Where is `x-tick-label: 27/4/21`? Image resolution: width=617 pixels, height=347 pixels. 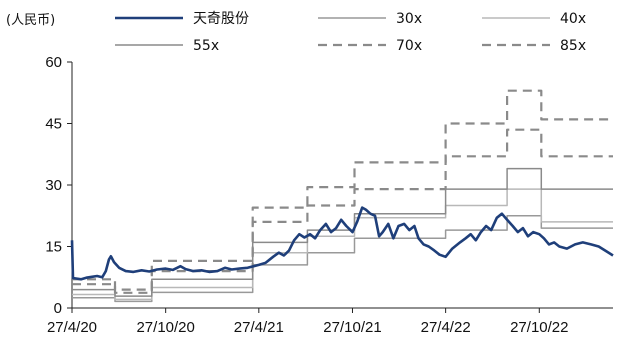
x-tick-label: 27/4/21 is located at coordinates (259, 327).